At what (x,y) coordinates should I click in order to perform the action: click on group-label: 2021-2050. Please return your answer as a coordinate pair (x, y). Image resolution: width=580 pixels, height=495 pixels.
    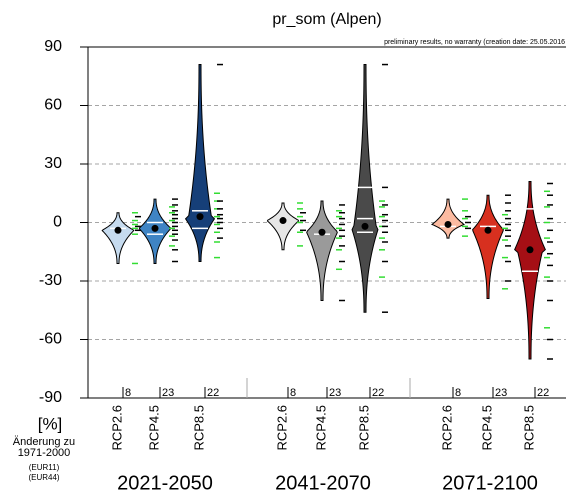
    Looking at the image, I should click on (165, 483).